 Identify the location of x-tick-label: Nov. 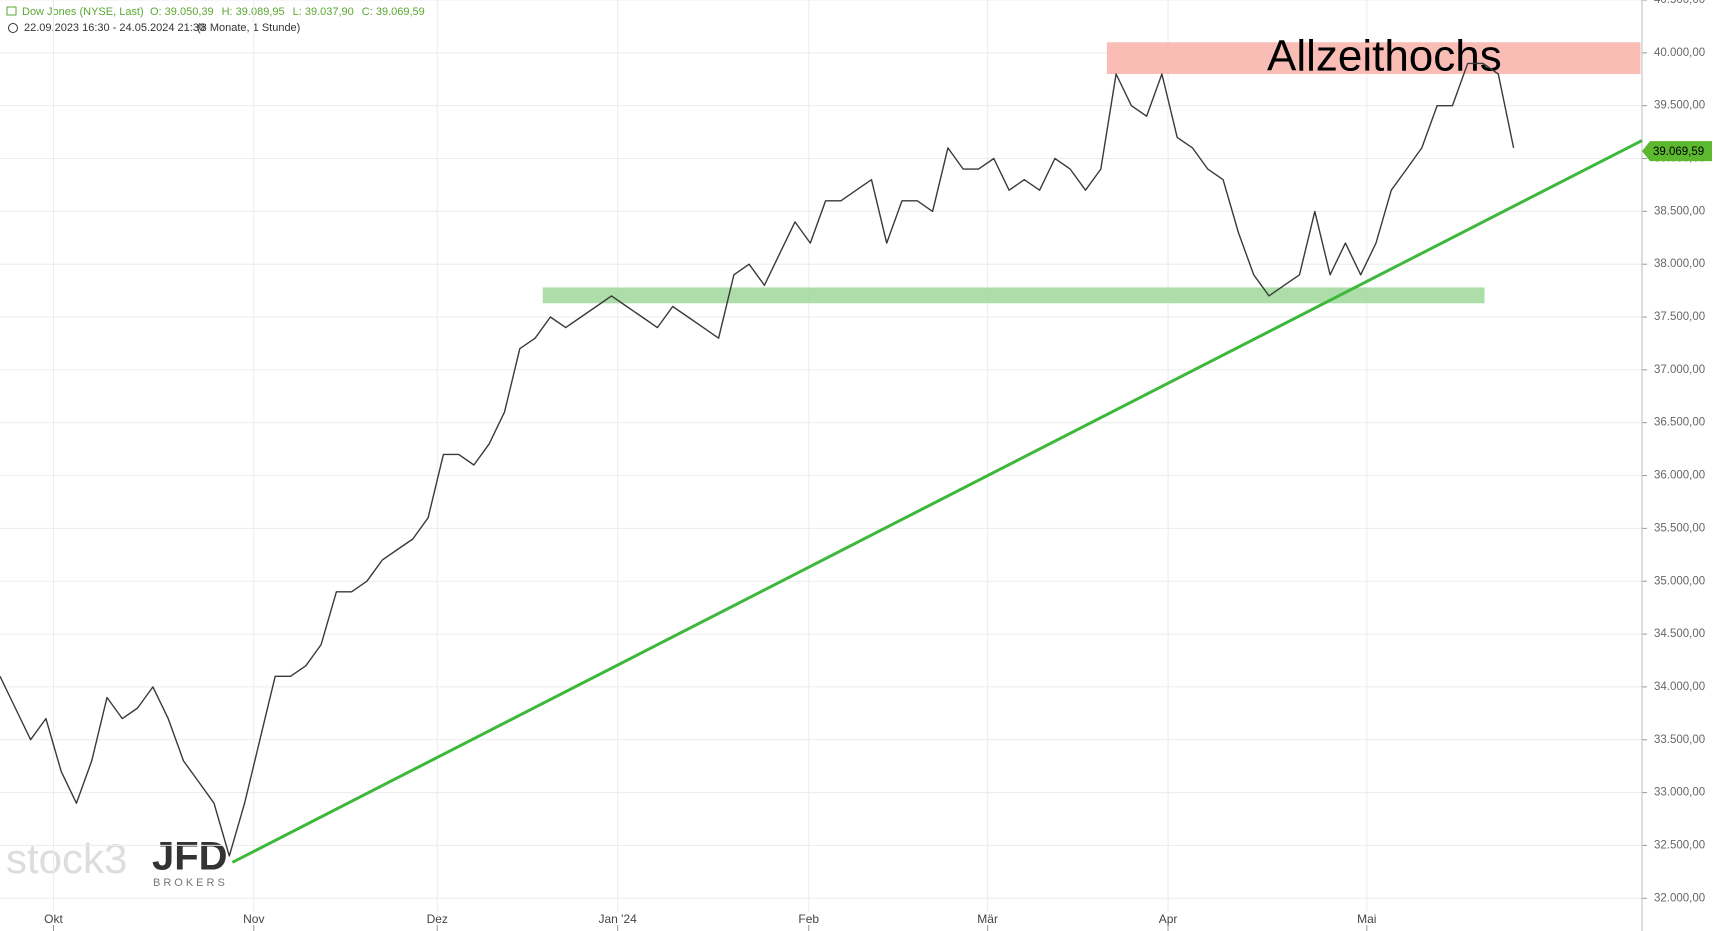
(253, 919).